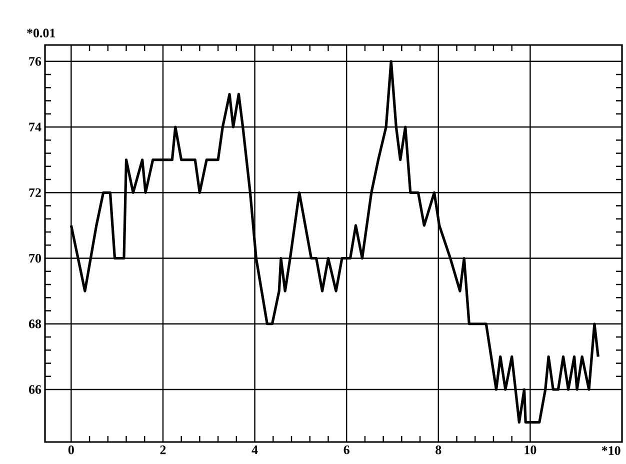 The width and height of the screenshot is (626, 464). Describe the element at coordinates (347, 450) in the screenshot. I see `x-tick-label: 6` at that location.